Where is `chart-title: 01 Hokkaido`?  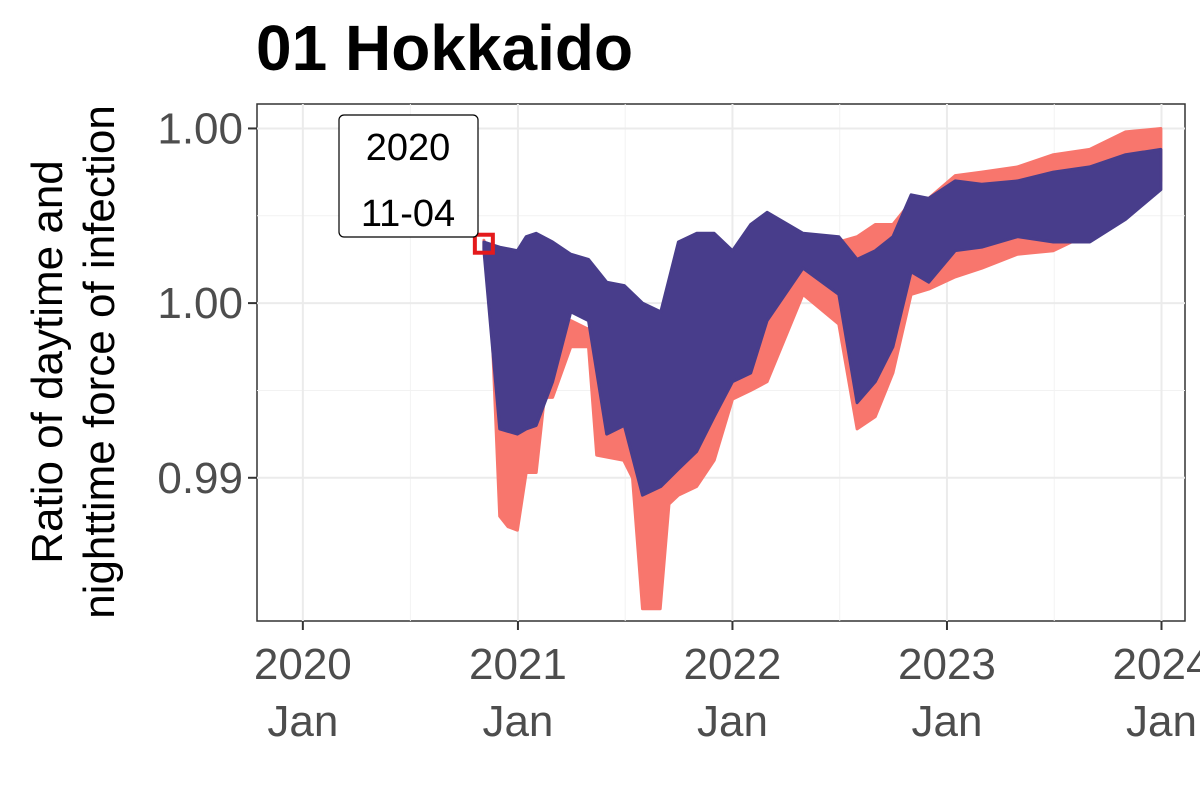
chart-title: 01 Hokkaido is located at coordinates (444, 48).